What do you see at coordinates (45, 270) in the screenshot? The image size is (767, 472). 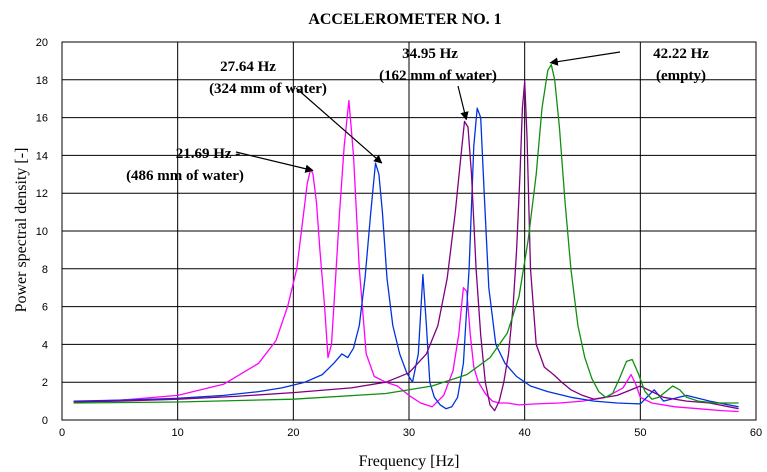 I see `y-tick-label: 8` at bounding box center [45, 270].